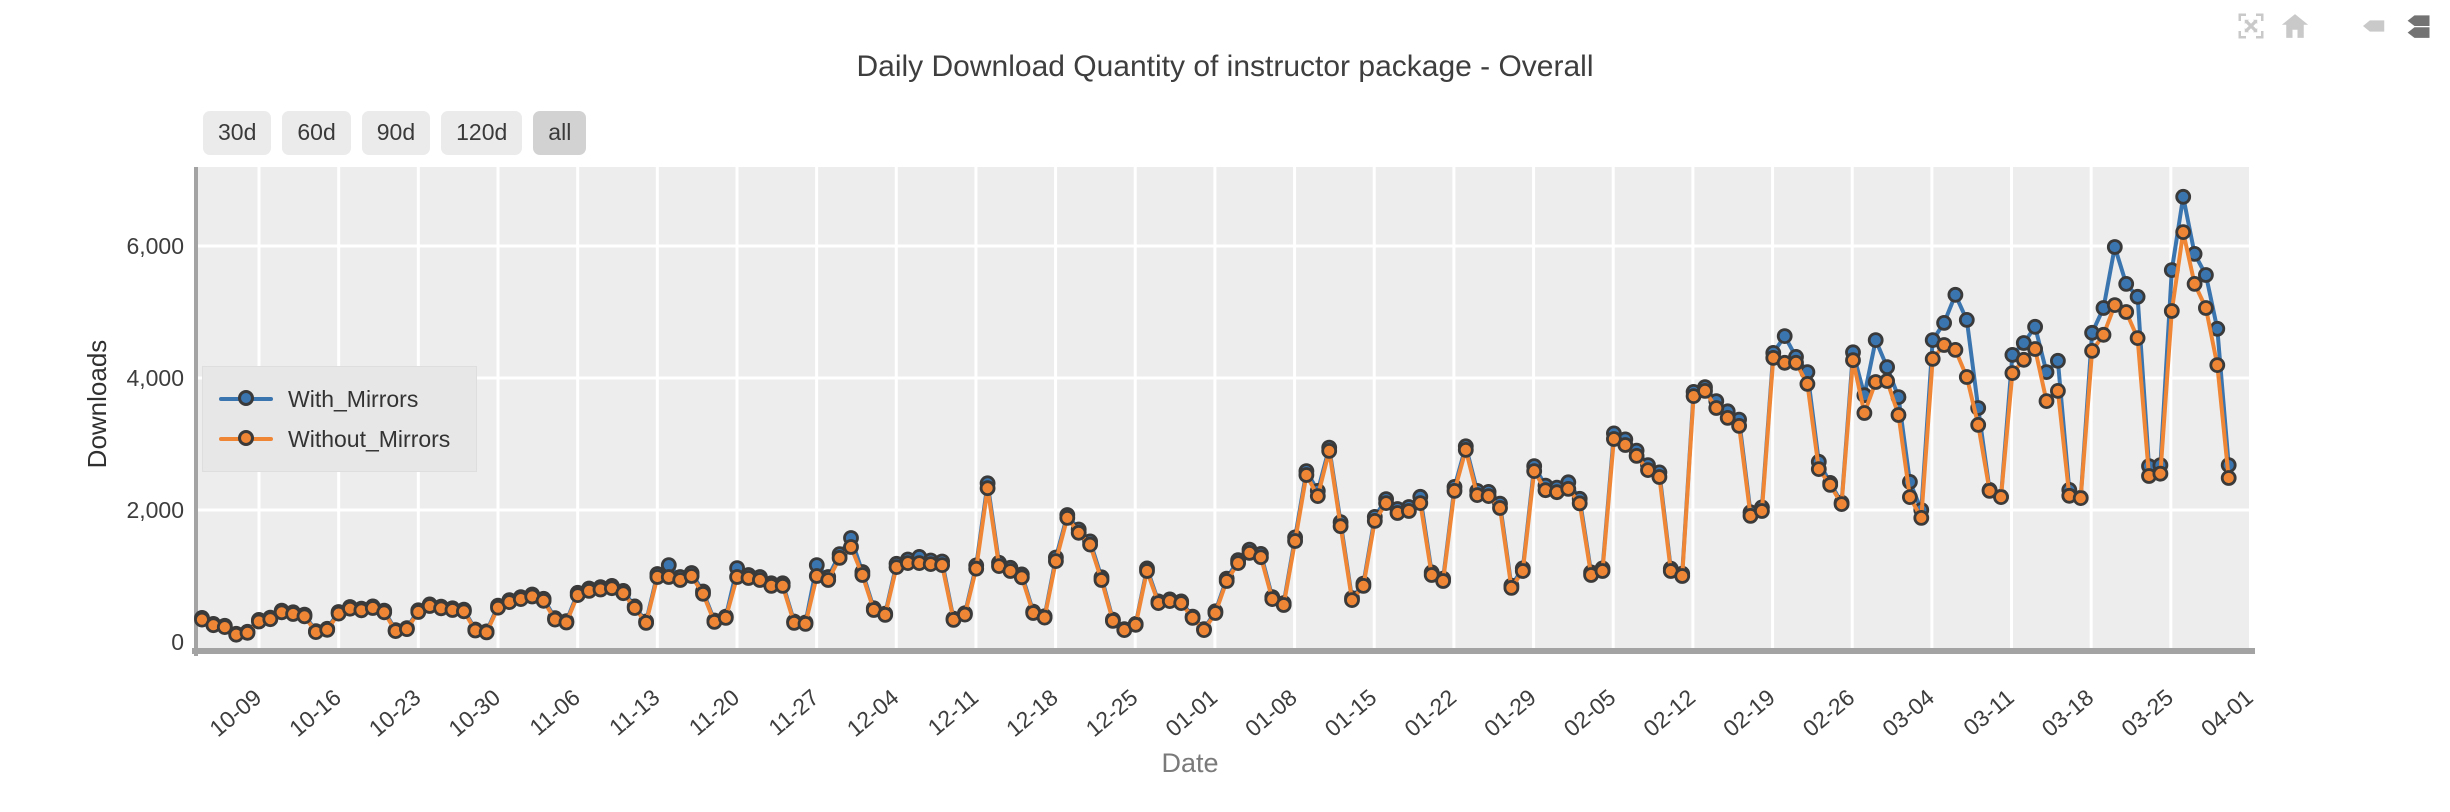 This screenshot has height=812, width=2450. What do you see at coordinates (334, 399) in the screenshot?
I see `legend-item-with-mirrors: With_Mirrors` at bounding box center [334, 399].